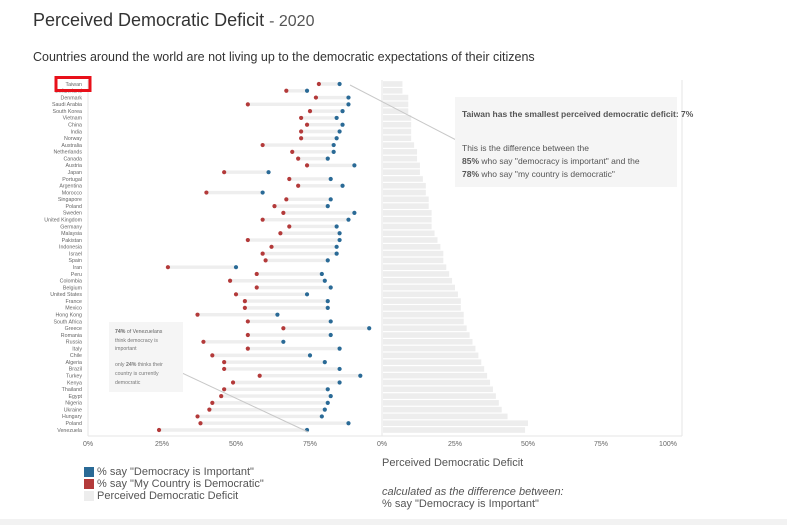  What do you see at coordinates (67, 322) in the screenshot?
I see `category-label: South Africa` at bounding box center [67, 322].